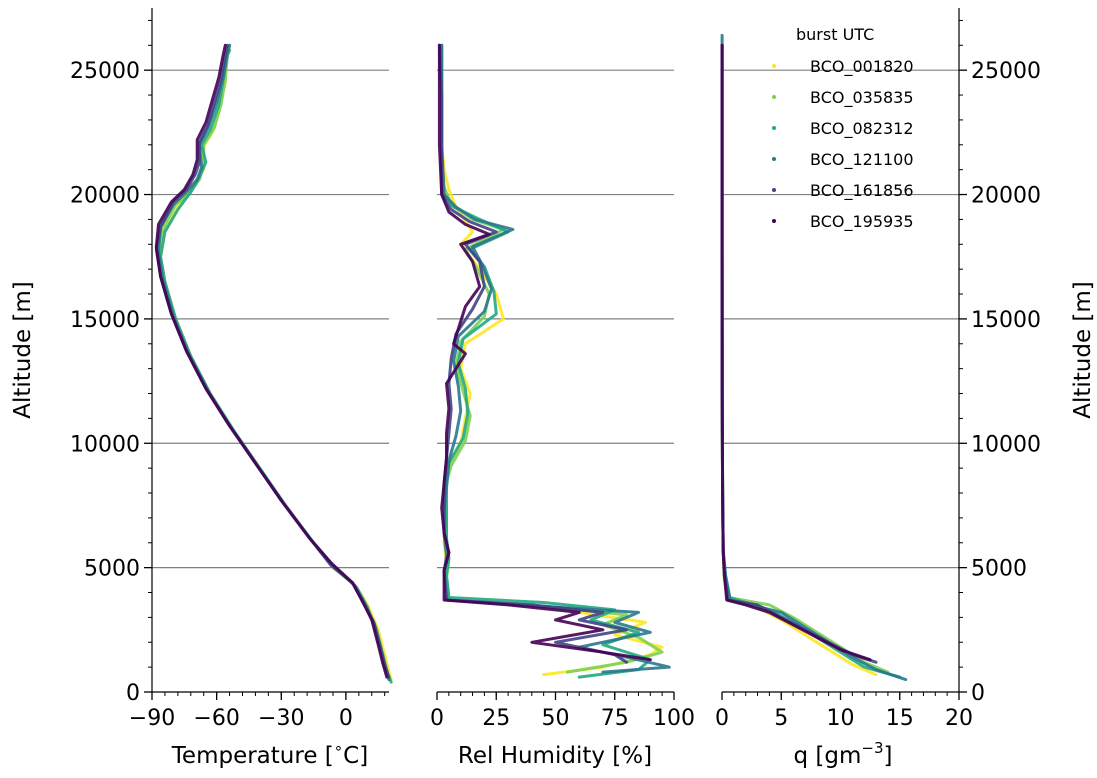  I want to click on y-tick-label-right: 5000, so click(999, 569).